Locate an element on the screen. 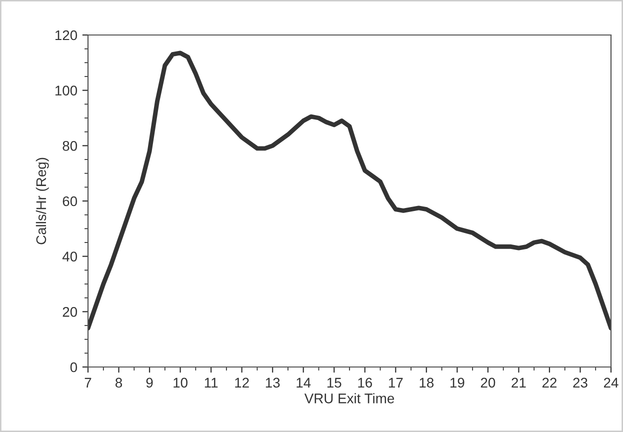  x-tick-label: 19 is located at coordinates (457, 383).